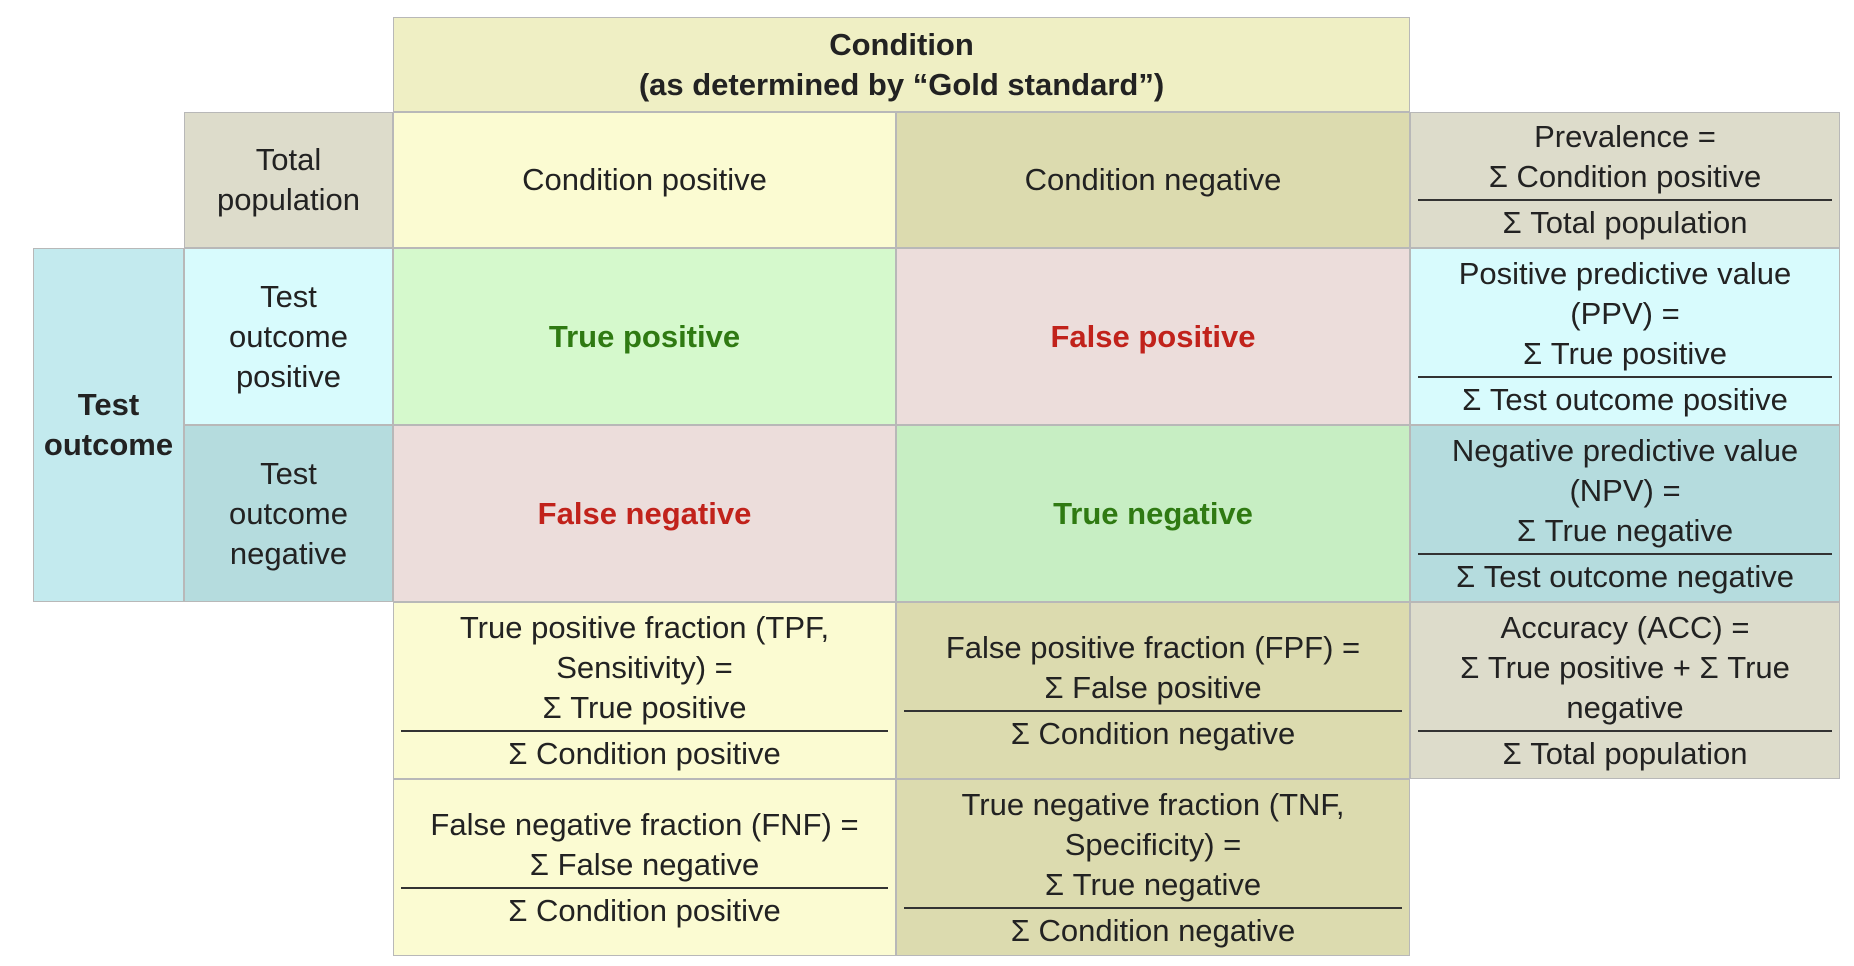 The height and width of the screenshot is (966, 1854). What do you see at coordinates (288, 180) in the screenshot?
I see `total-population-cell: Total population` at bounding box center [288, 180].